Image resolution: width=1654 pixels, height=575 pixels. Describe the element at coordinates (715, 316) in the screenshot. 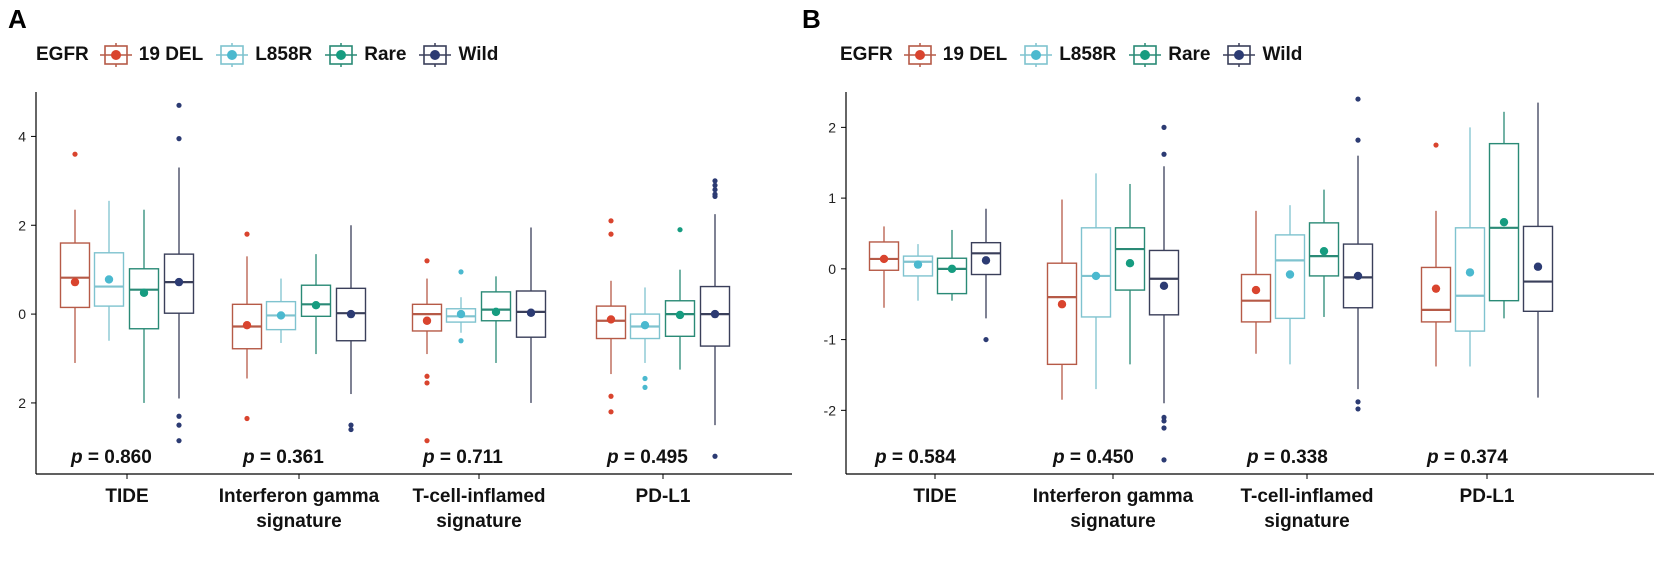

I see `box-wild` at that location.